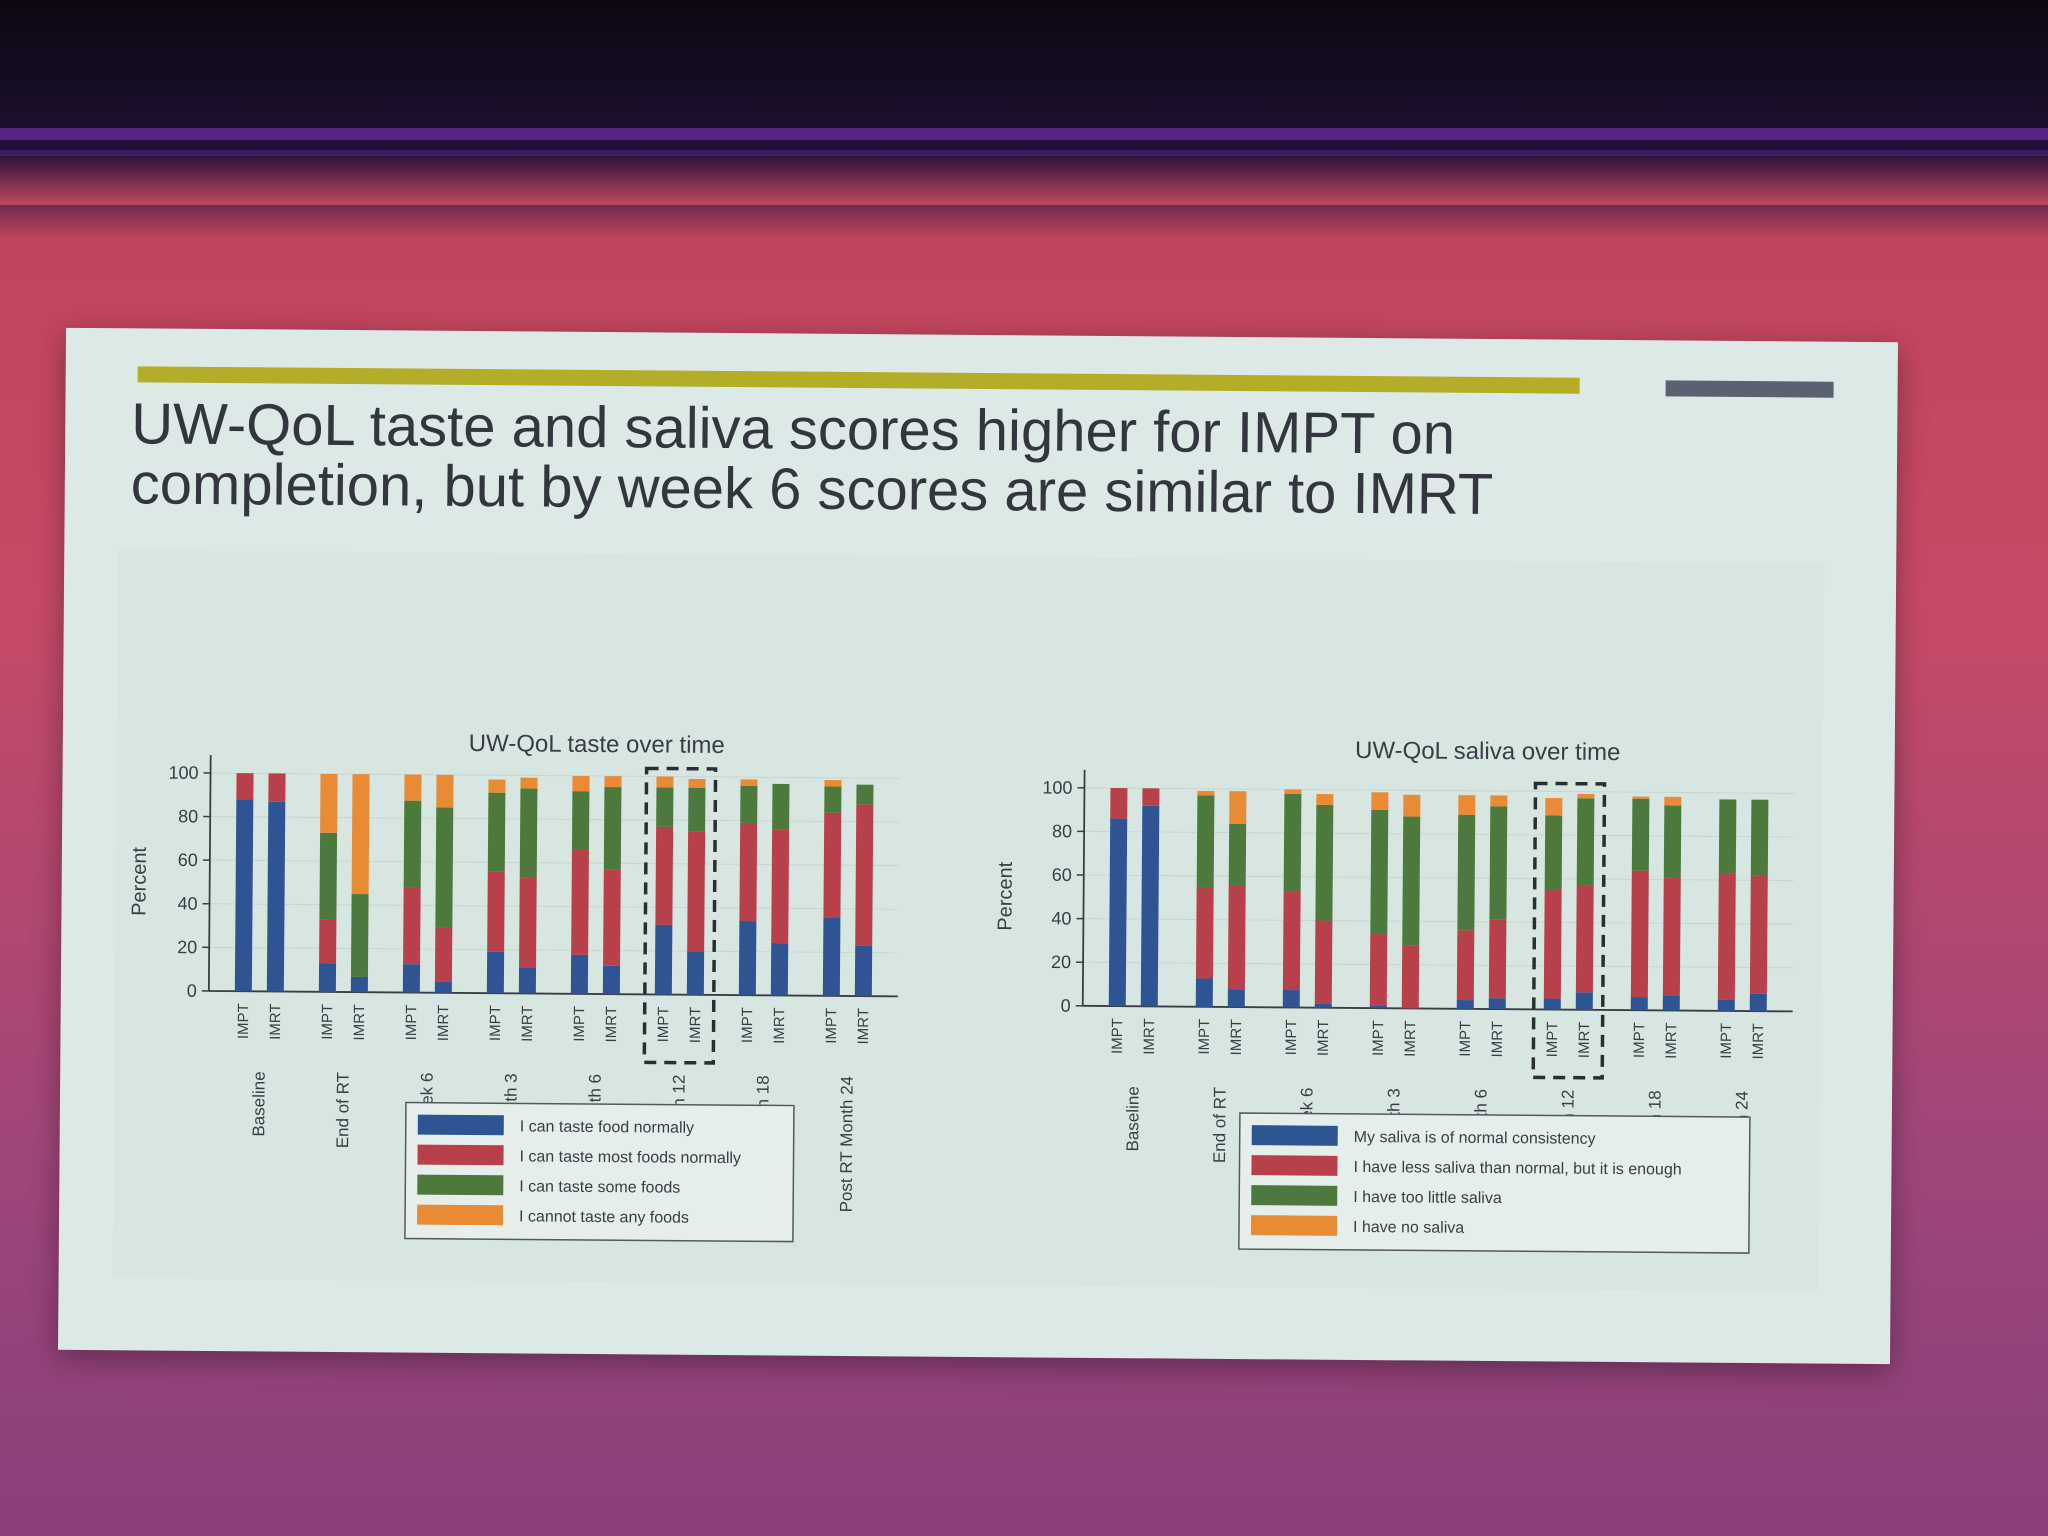 The width and height of the screenshot is (2048, 1536). Describe the element at coordinates (187, 947) in the screenshot. I see `y-tick-label: 20` at that location.